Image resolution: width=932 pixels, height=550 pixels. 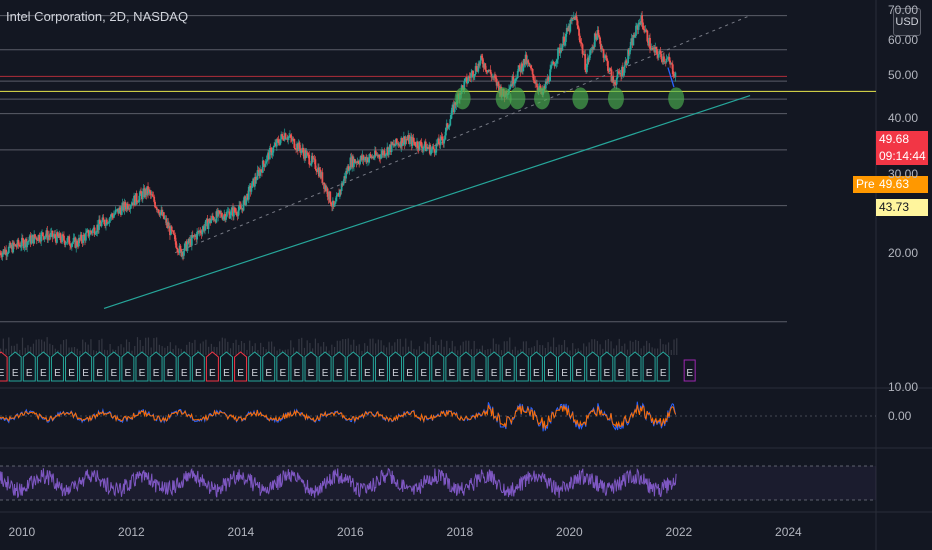 I want to click on y-tick-label: 40.00, so click(x=903, y=118).